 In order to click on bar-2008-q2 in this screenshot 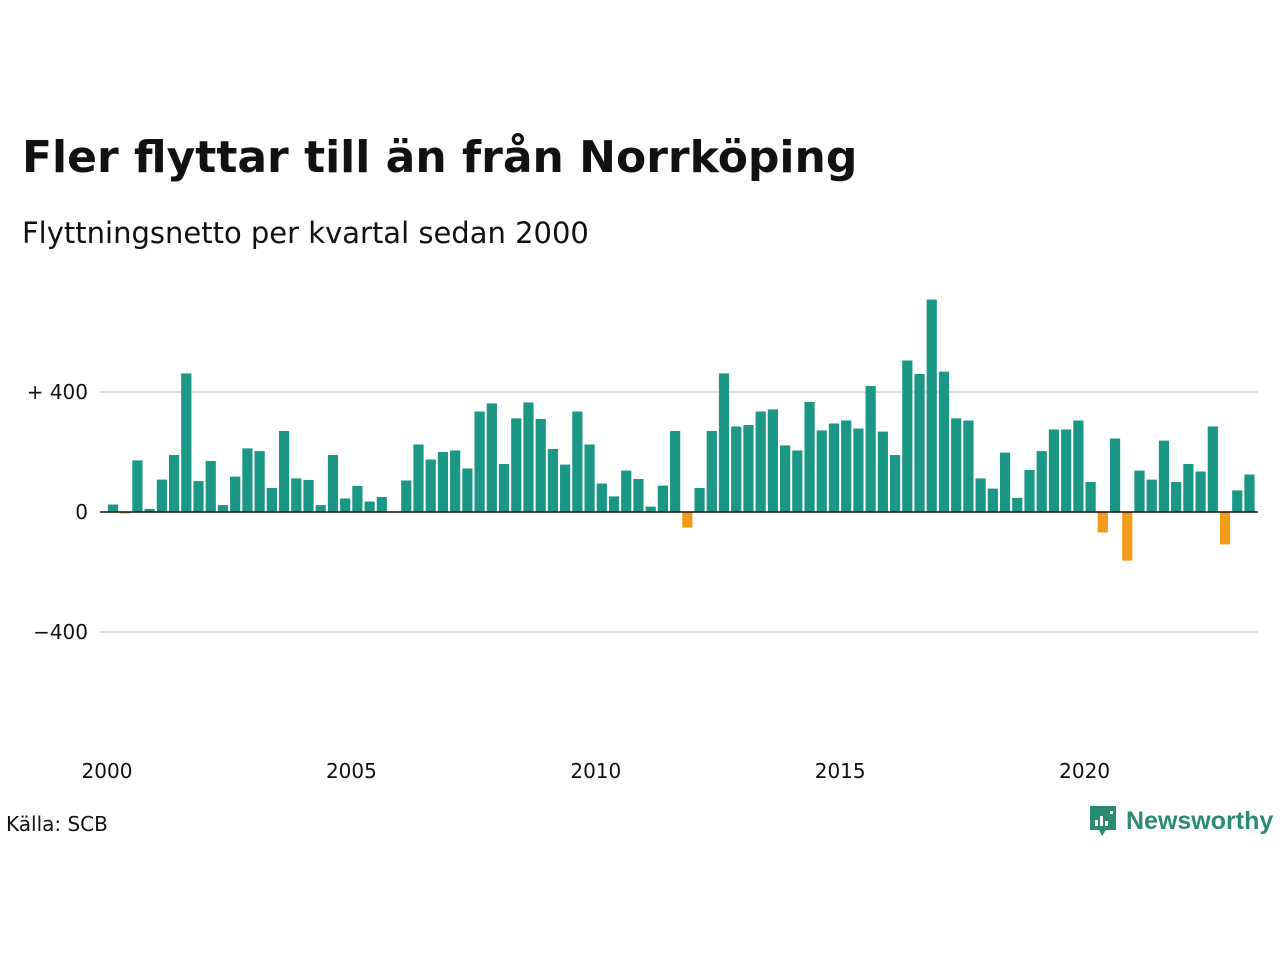, I will do `click(516, 465)`.